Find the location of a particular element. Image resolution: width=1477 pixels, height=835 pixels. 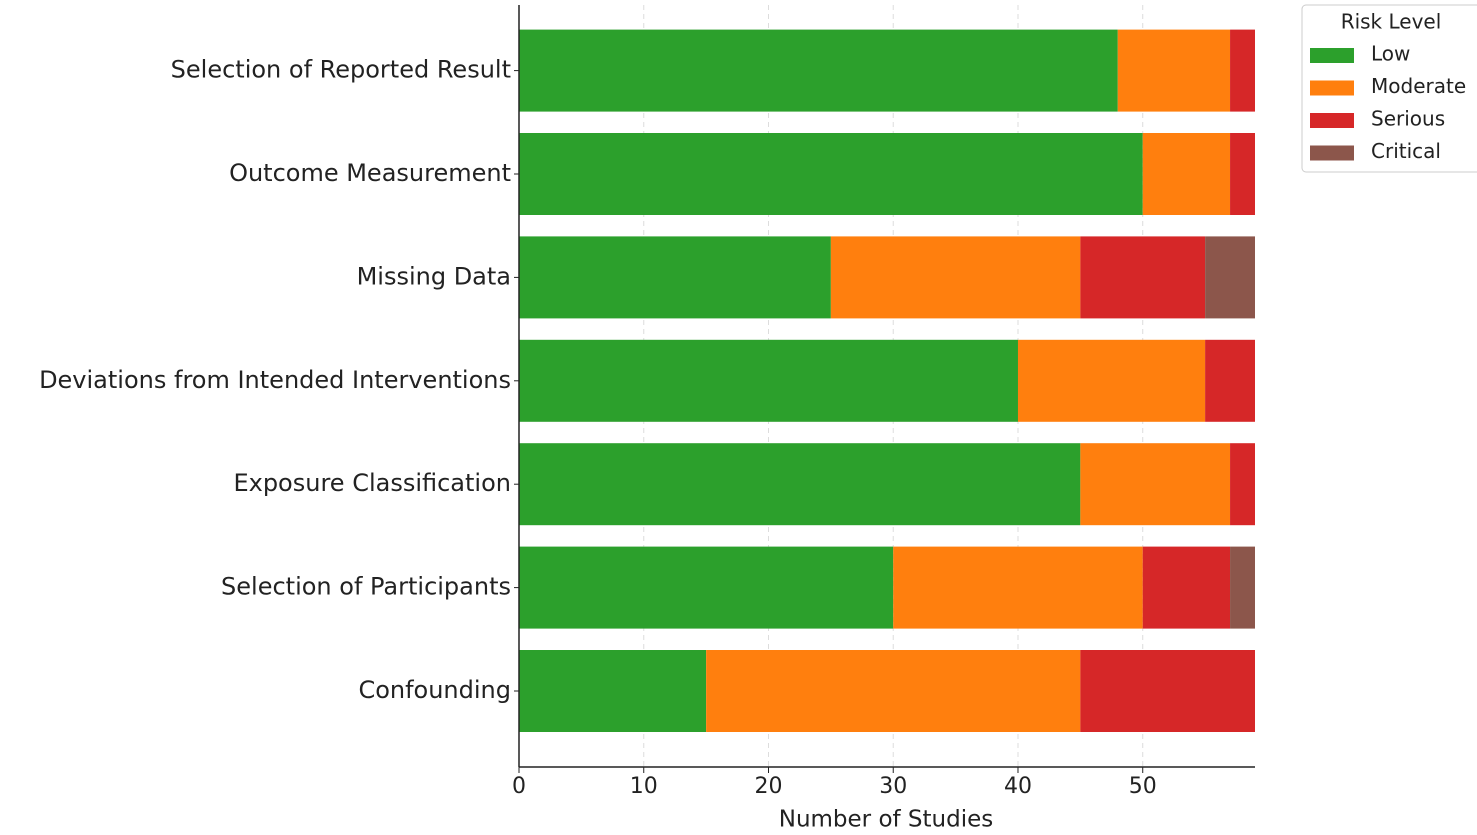

x-tick-label: 10 is located at coordinates (644, 786).